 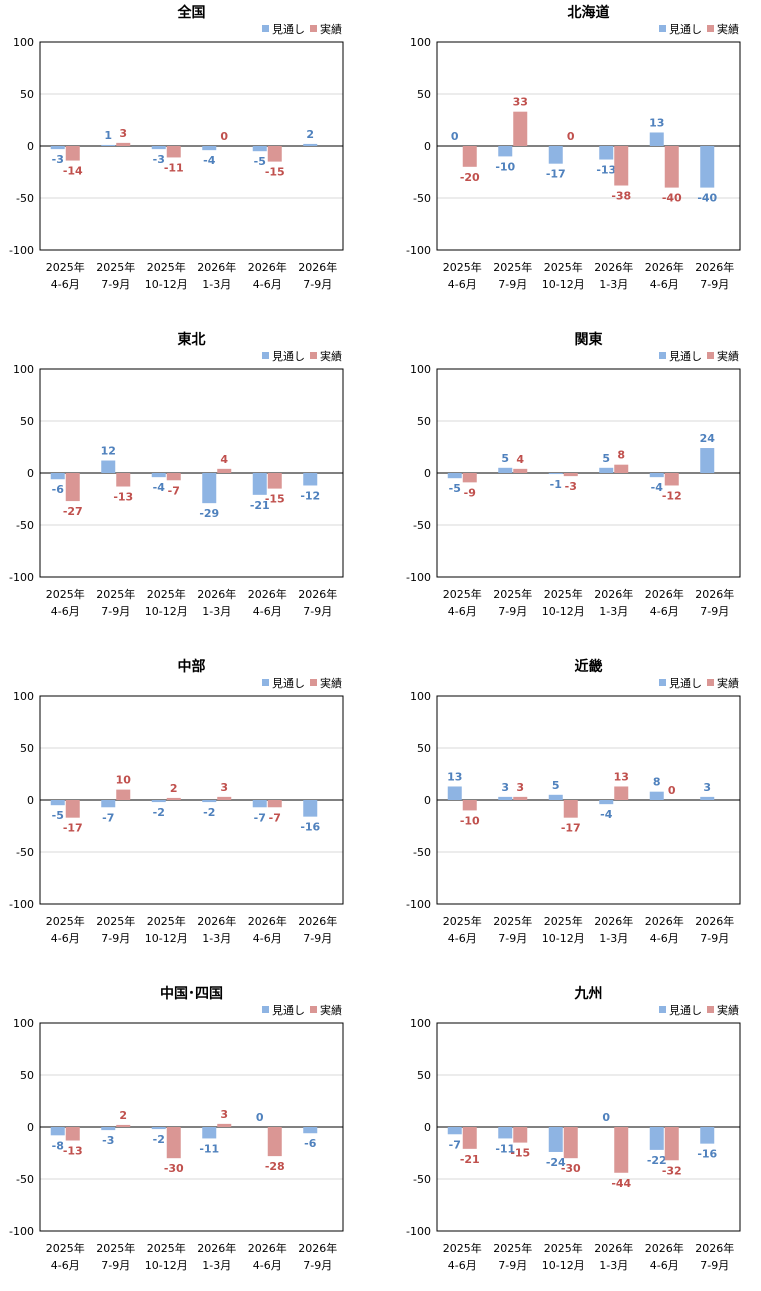 What do you see at coordinates (209, 1148) in the screenshot?
I see `data-label-forecast: -11` at bounding box center [209, 1148].